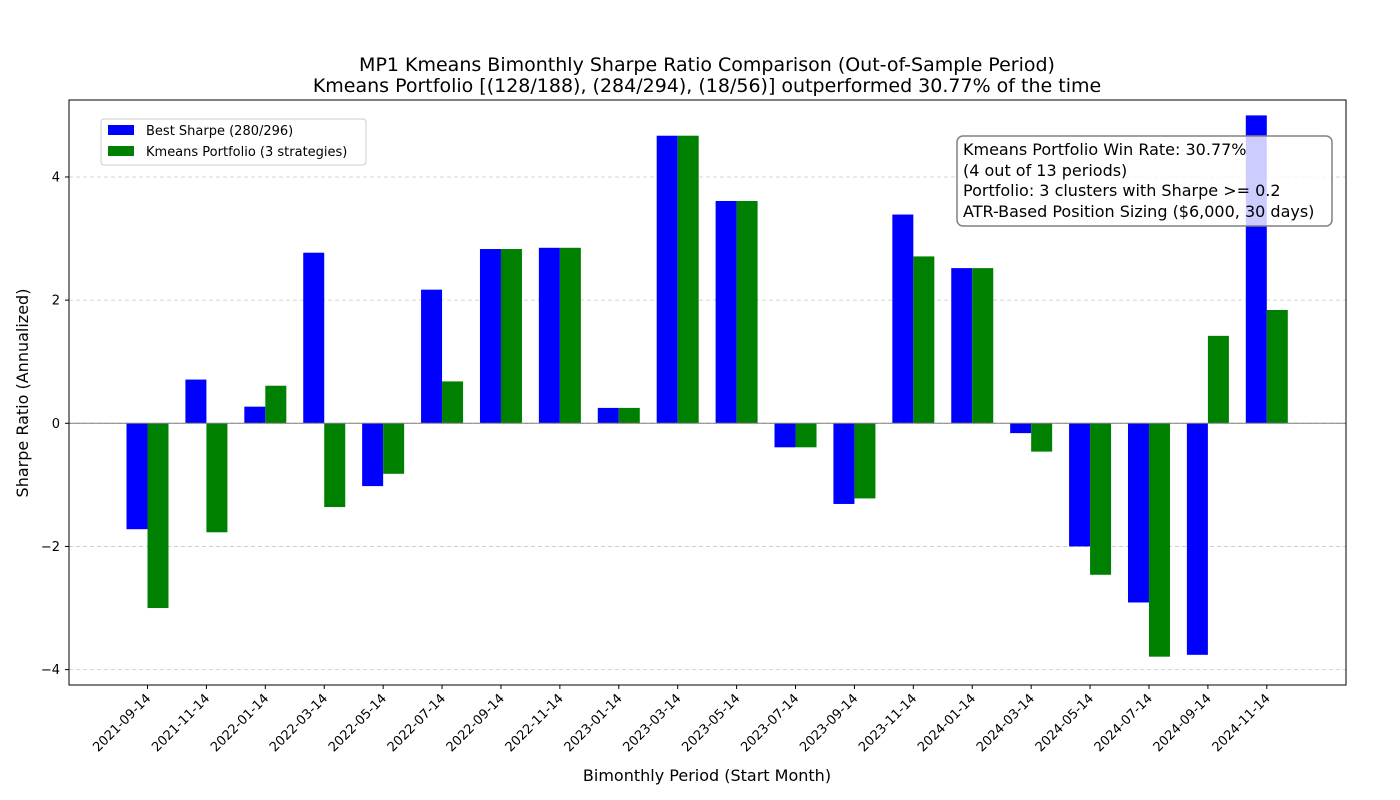  I want to click on y-tick-label: −4, so click(50, 670).